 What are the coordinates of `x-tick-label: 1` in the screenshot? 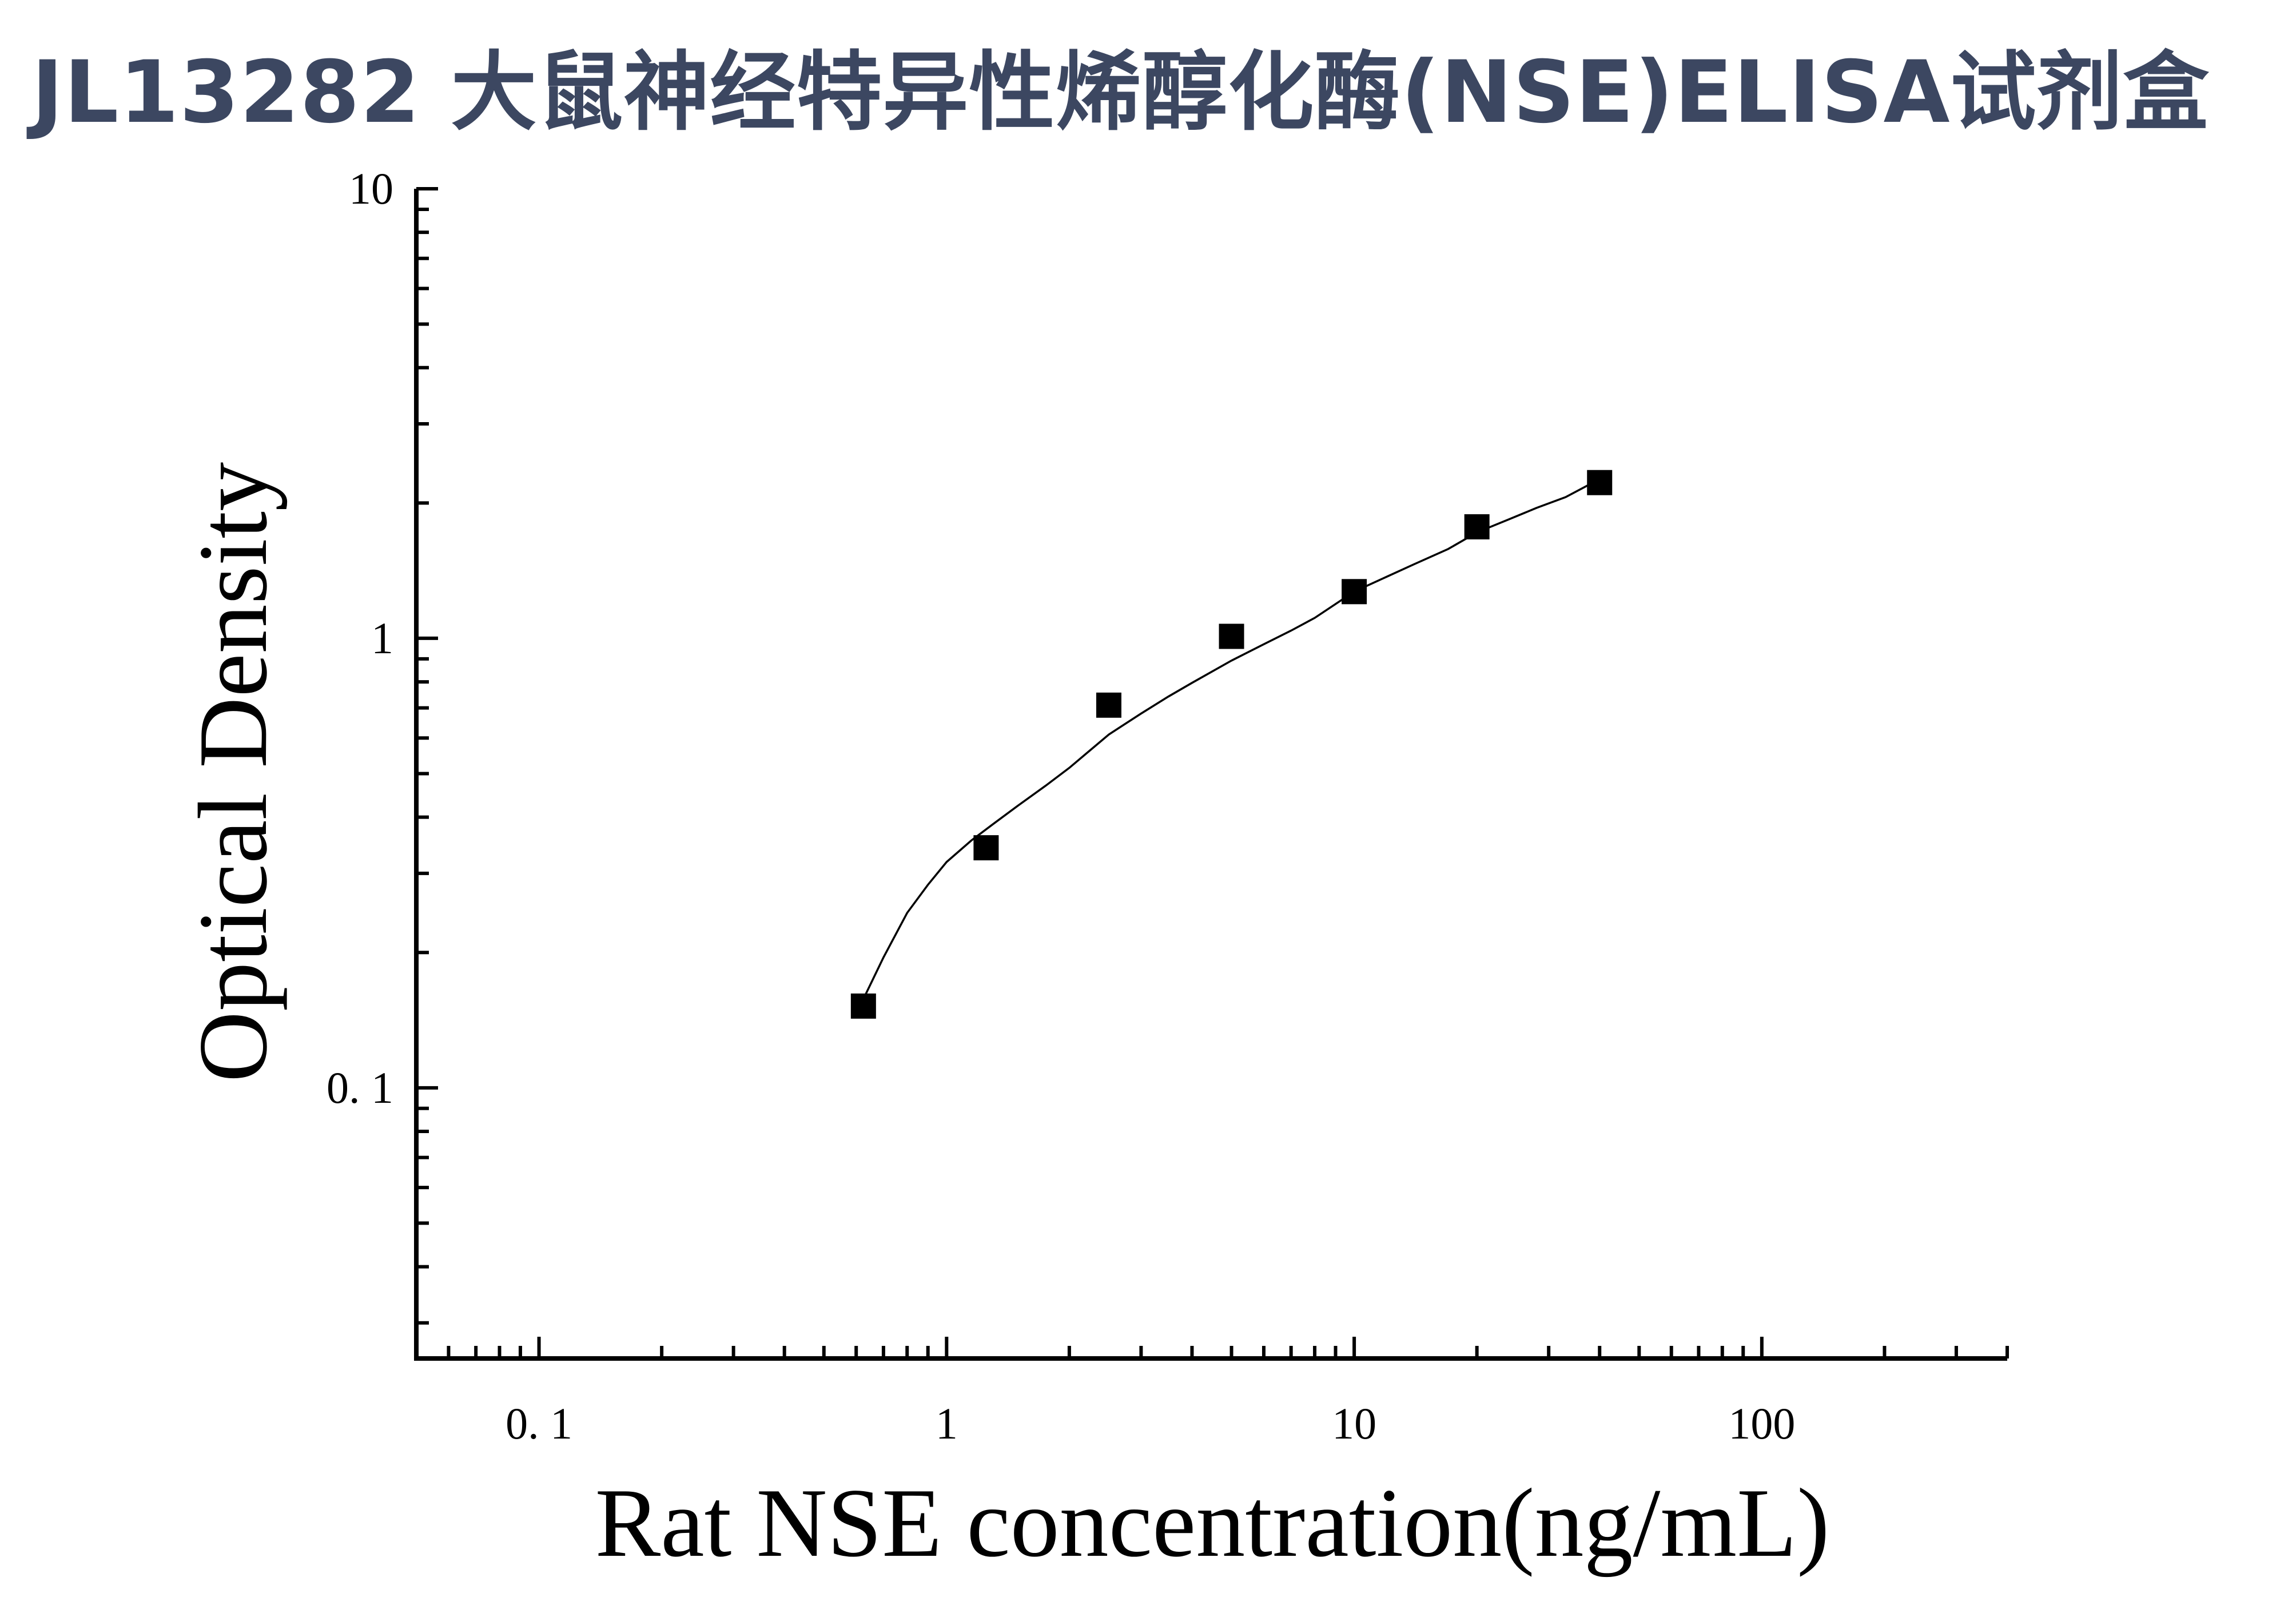 It's located at (947, 1423).